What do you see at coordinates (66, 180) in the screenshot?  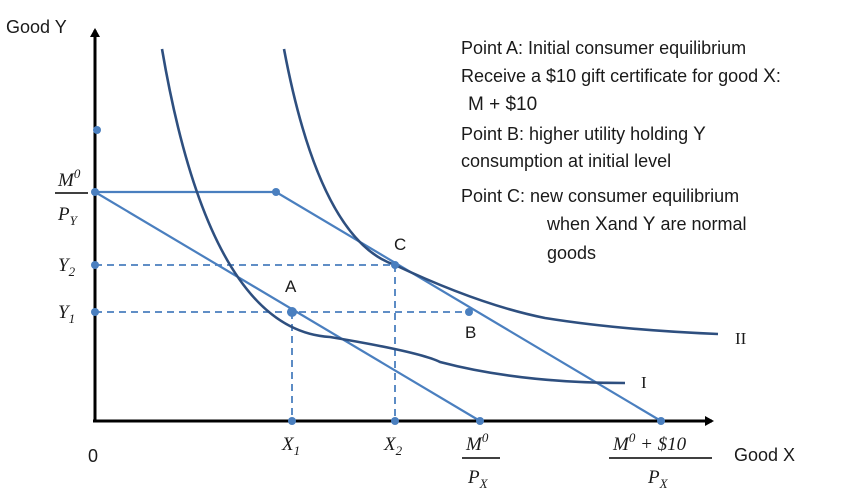 I see `y-intercept-numerator: M` at bounding box center [66, 180].